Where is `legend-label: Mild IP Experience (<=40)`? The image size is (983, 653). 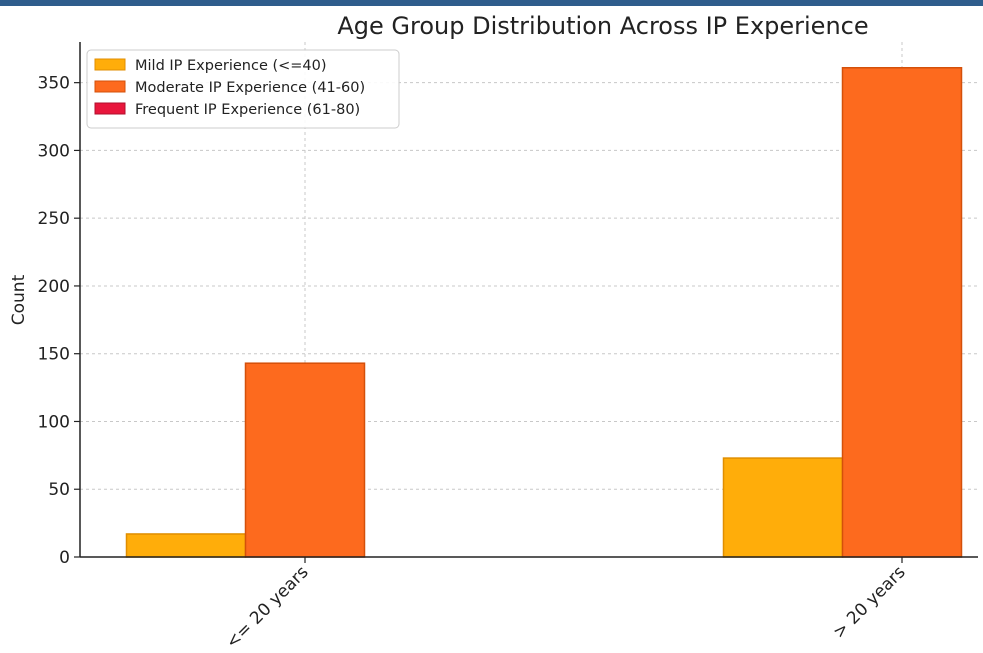
legend-label: Mild IP Experience (<=40) is located at coordinates (231, 66).